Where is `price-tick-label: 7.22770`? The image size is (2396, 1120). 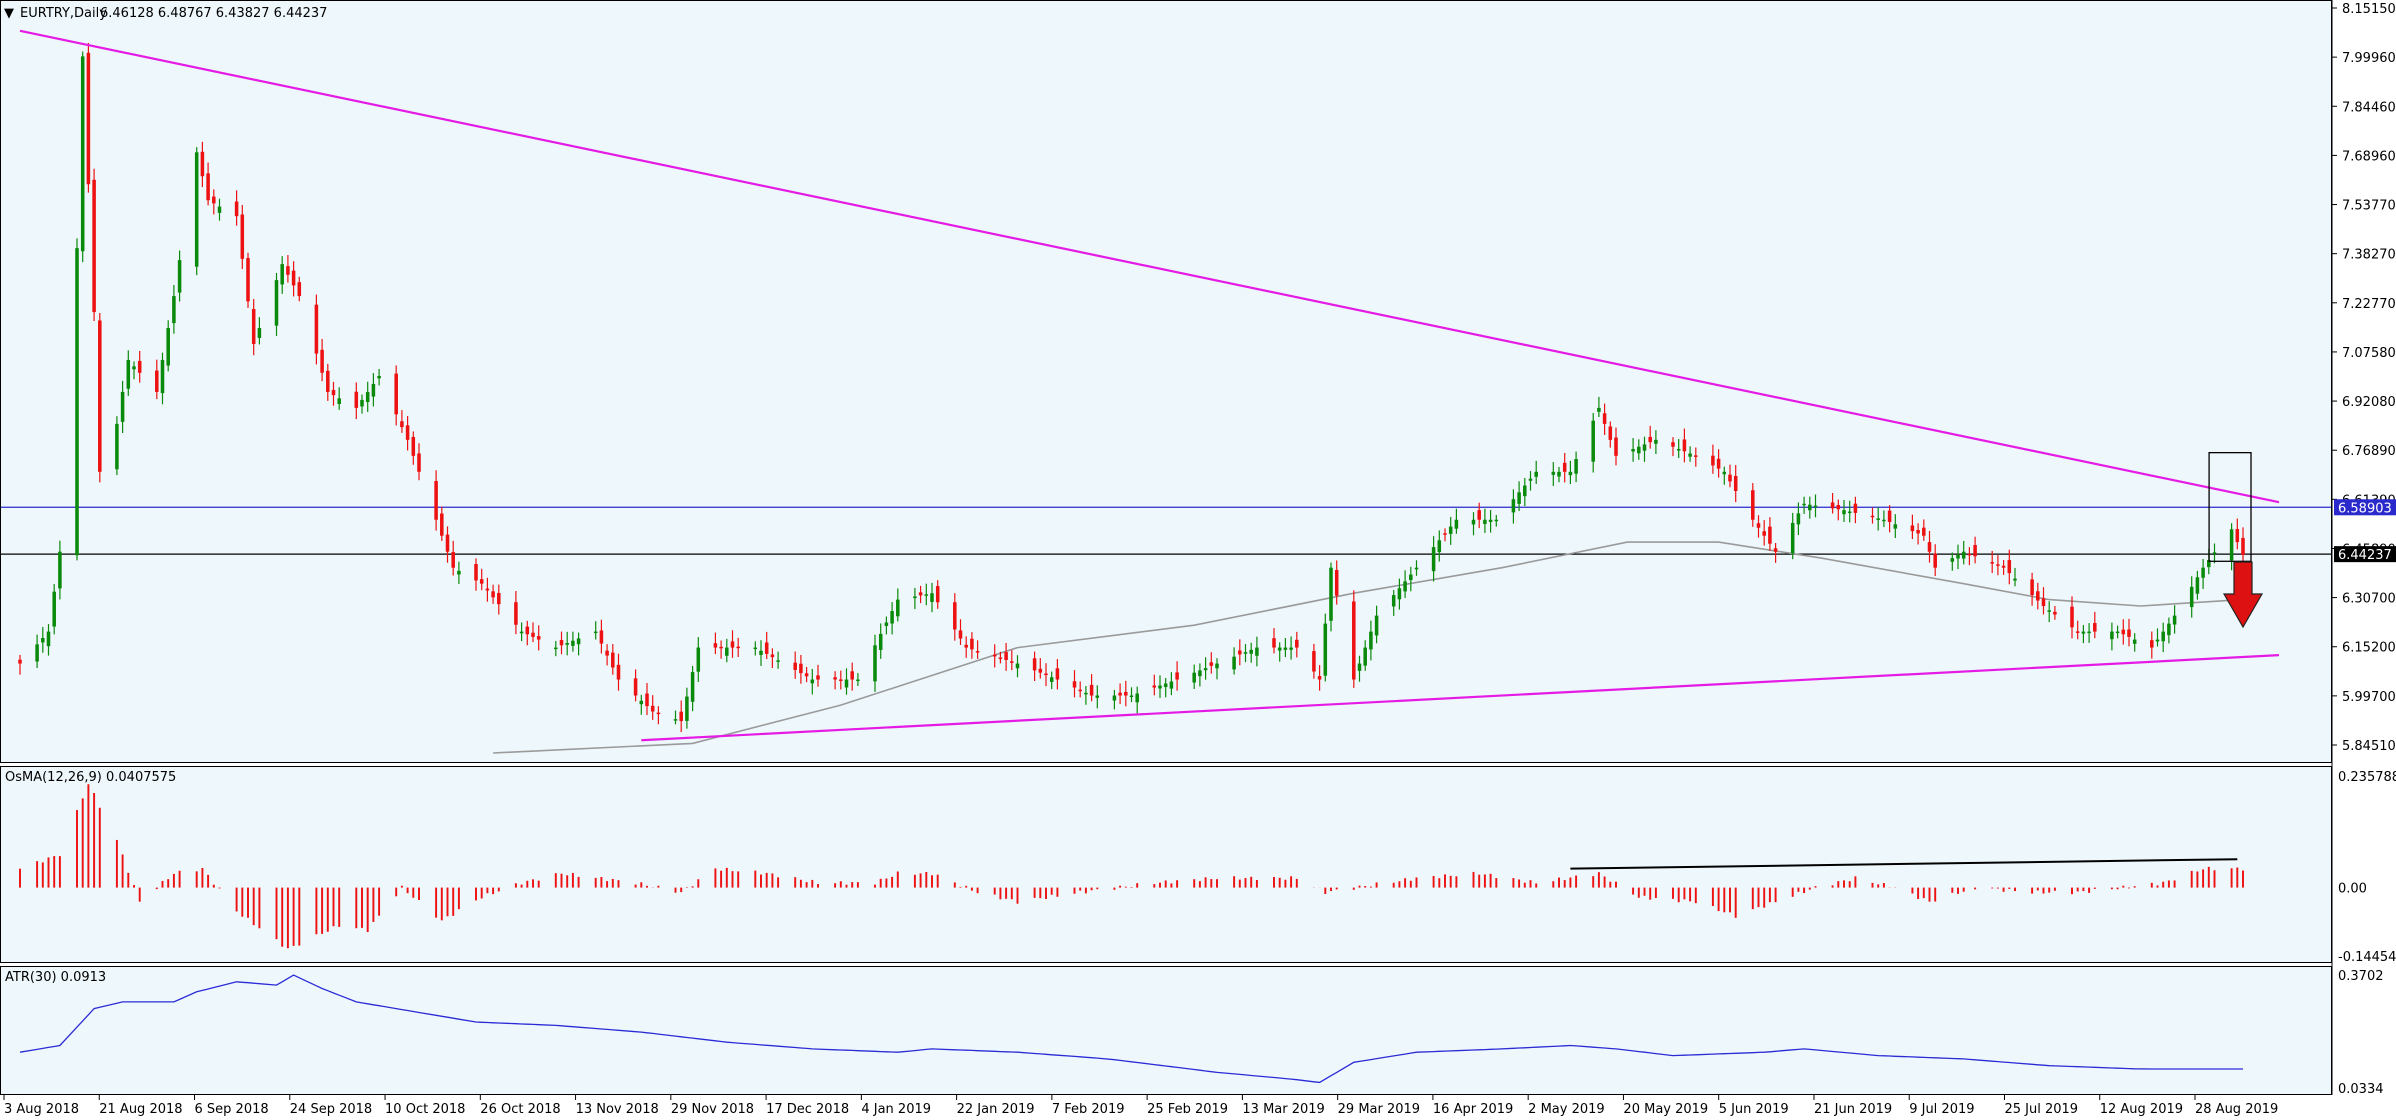
price-tick-label: 7.22770 is located at coordinates (2369, 304).